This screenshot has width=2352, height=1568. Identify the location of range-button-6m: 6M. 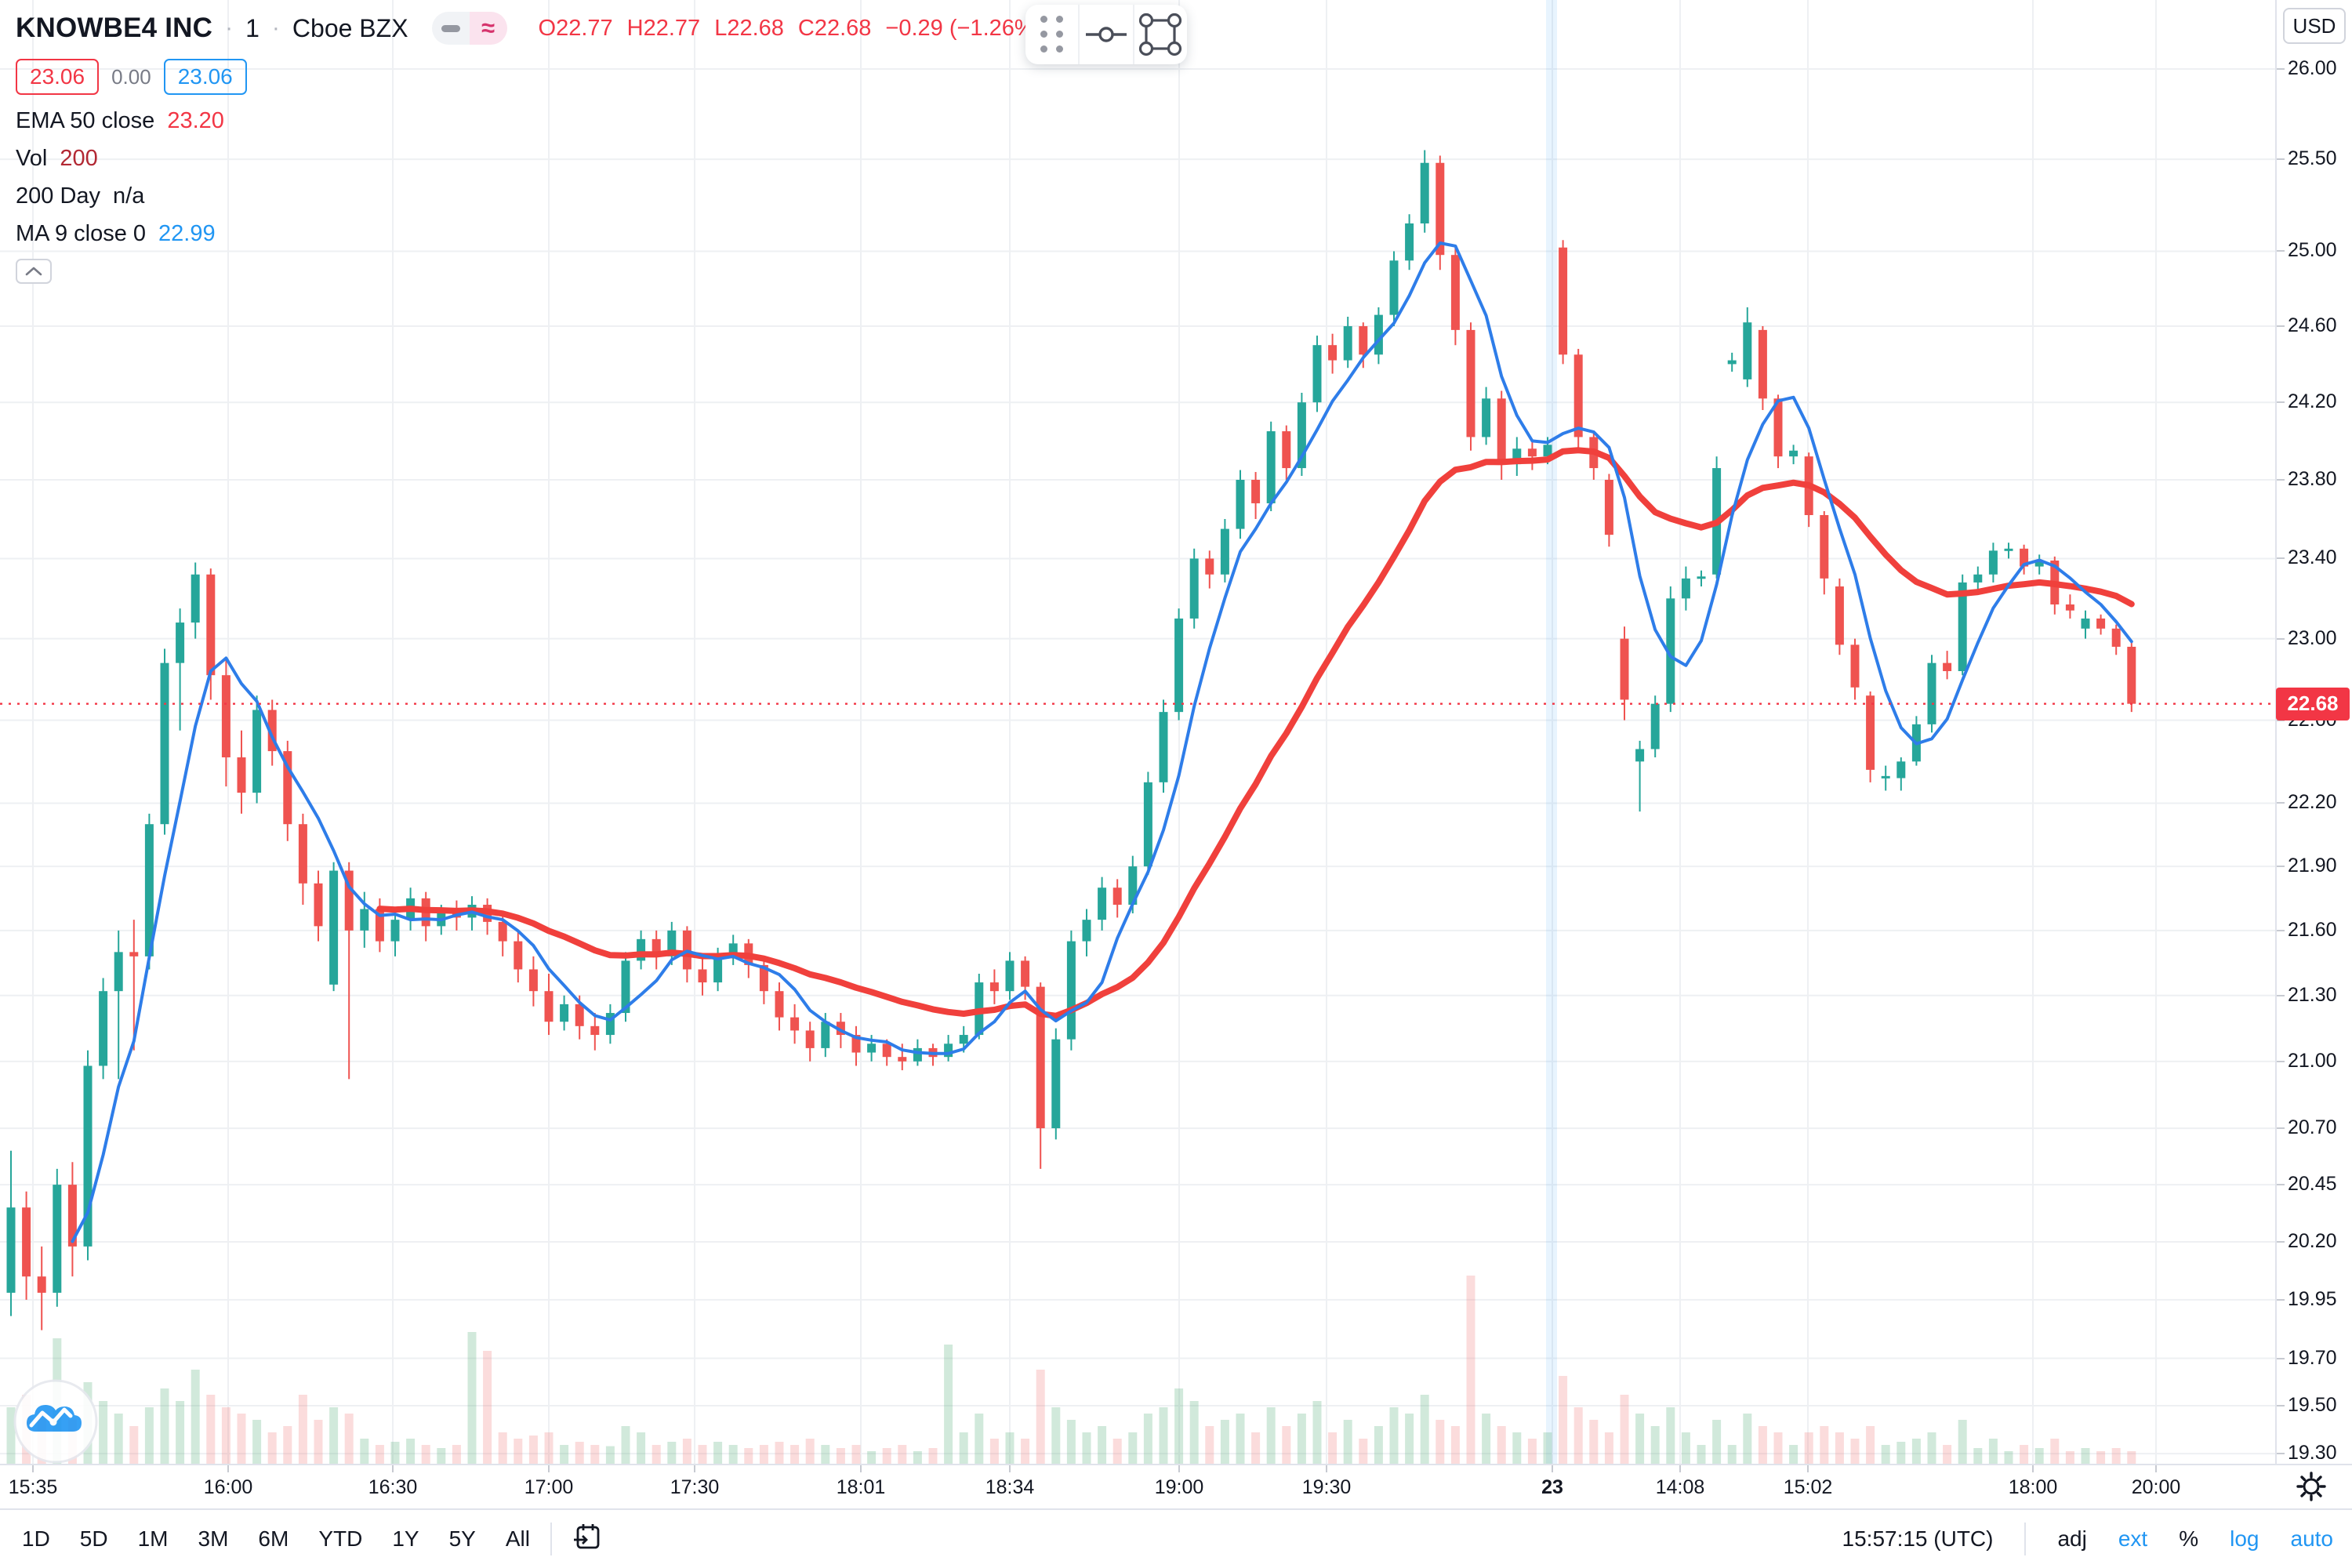
(273, 1538).